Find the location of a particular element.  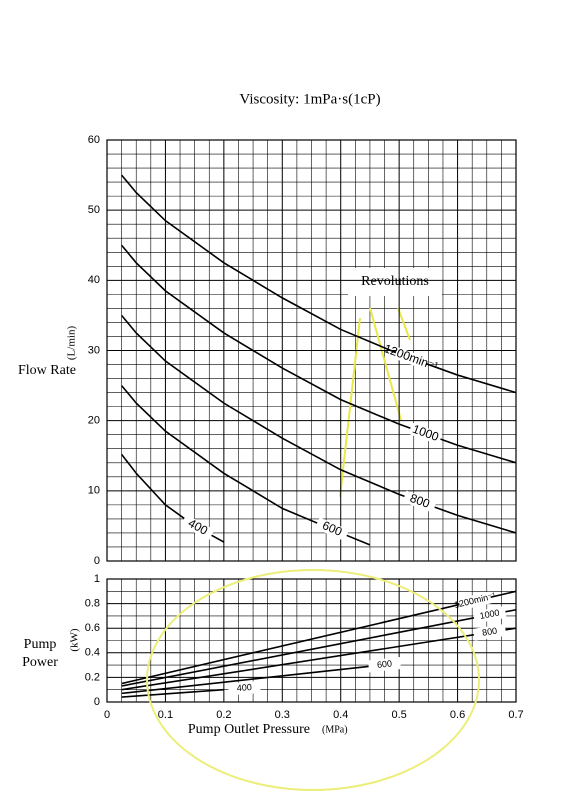

y-tick-label: 0.6 is located at coordinates (92, 628).